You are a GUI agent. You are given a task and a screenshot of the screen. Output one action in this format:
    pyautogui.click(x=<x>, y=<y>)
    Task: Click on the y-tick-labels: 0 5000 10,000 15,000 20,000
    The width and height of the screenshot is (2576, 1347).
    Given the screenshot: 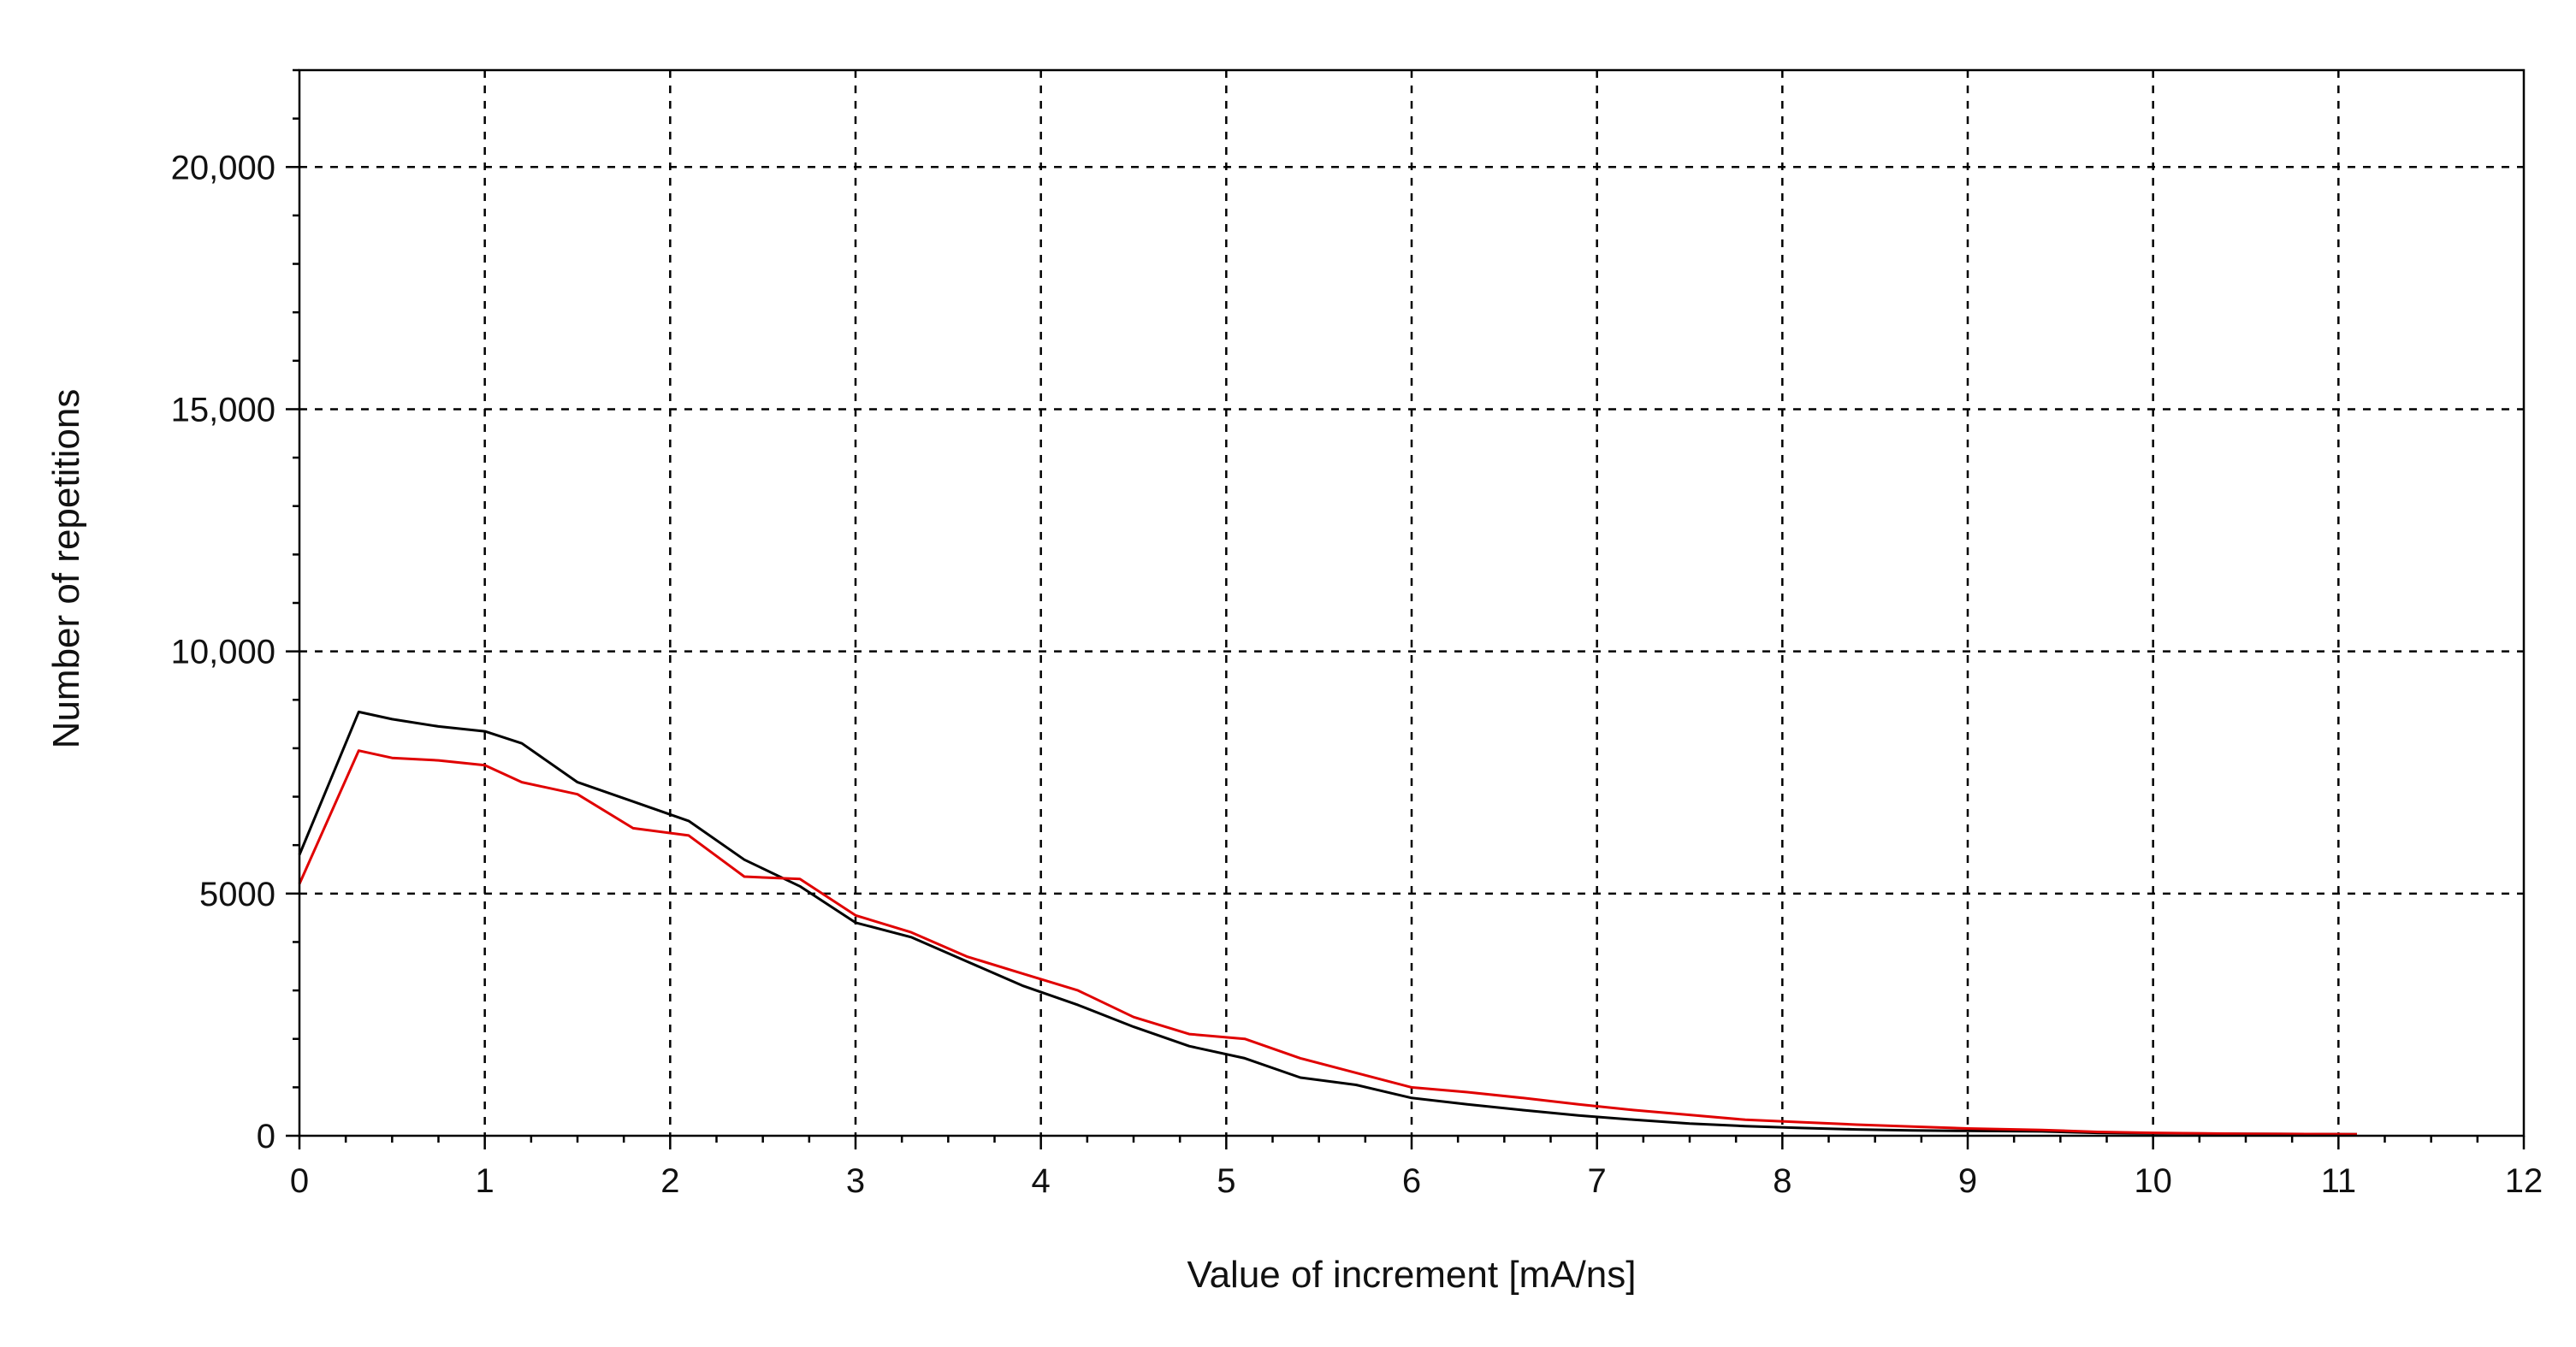 What is the action you would take?
    pyautogui.click(x=223, y=652)
    